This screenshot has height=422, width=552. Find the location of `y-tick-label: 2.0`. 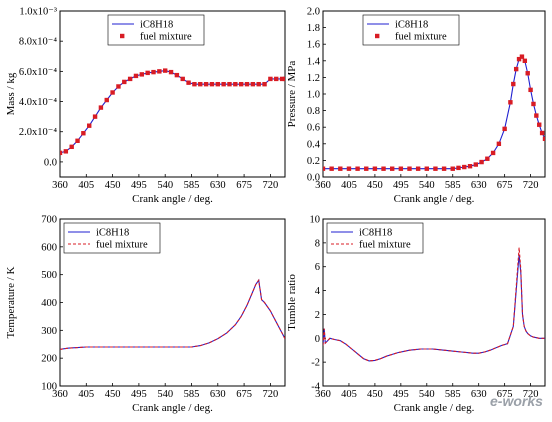

y-tick-label: 2.0 is located at coordinates (313, 12).